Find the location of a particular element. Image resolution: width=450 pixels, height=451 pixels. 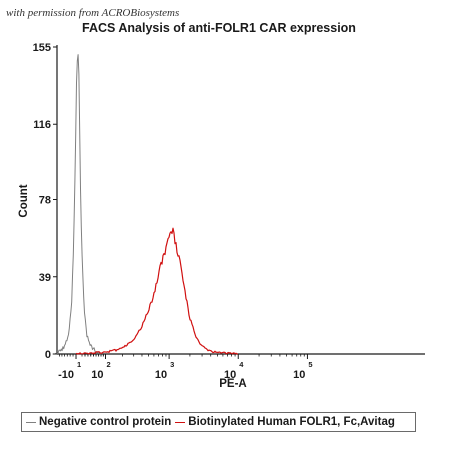

legend-item-folr1: Biotinylated Human FOLR1, Fc,Avitag is located at coordinates (285, 422).